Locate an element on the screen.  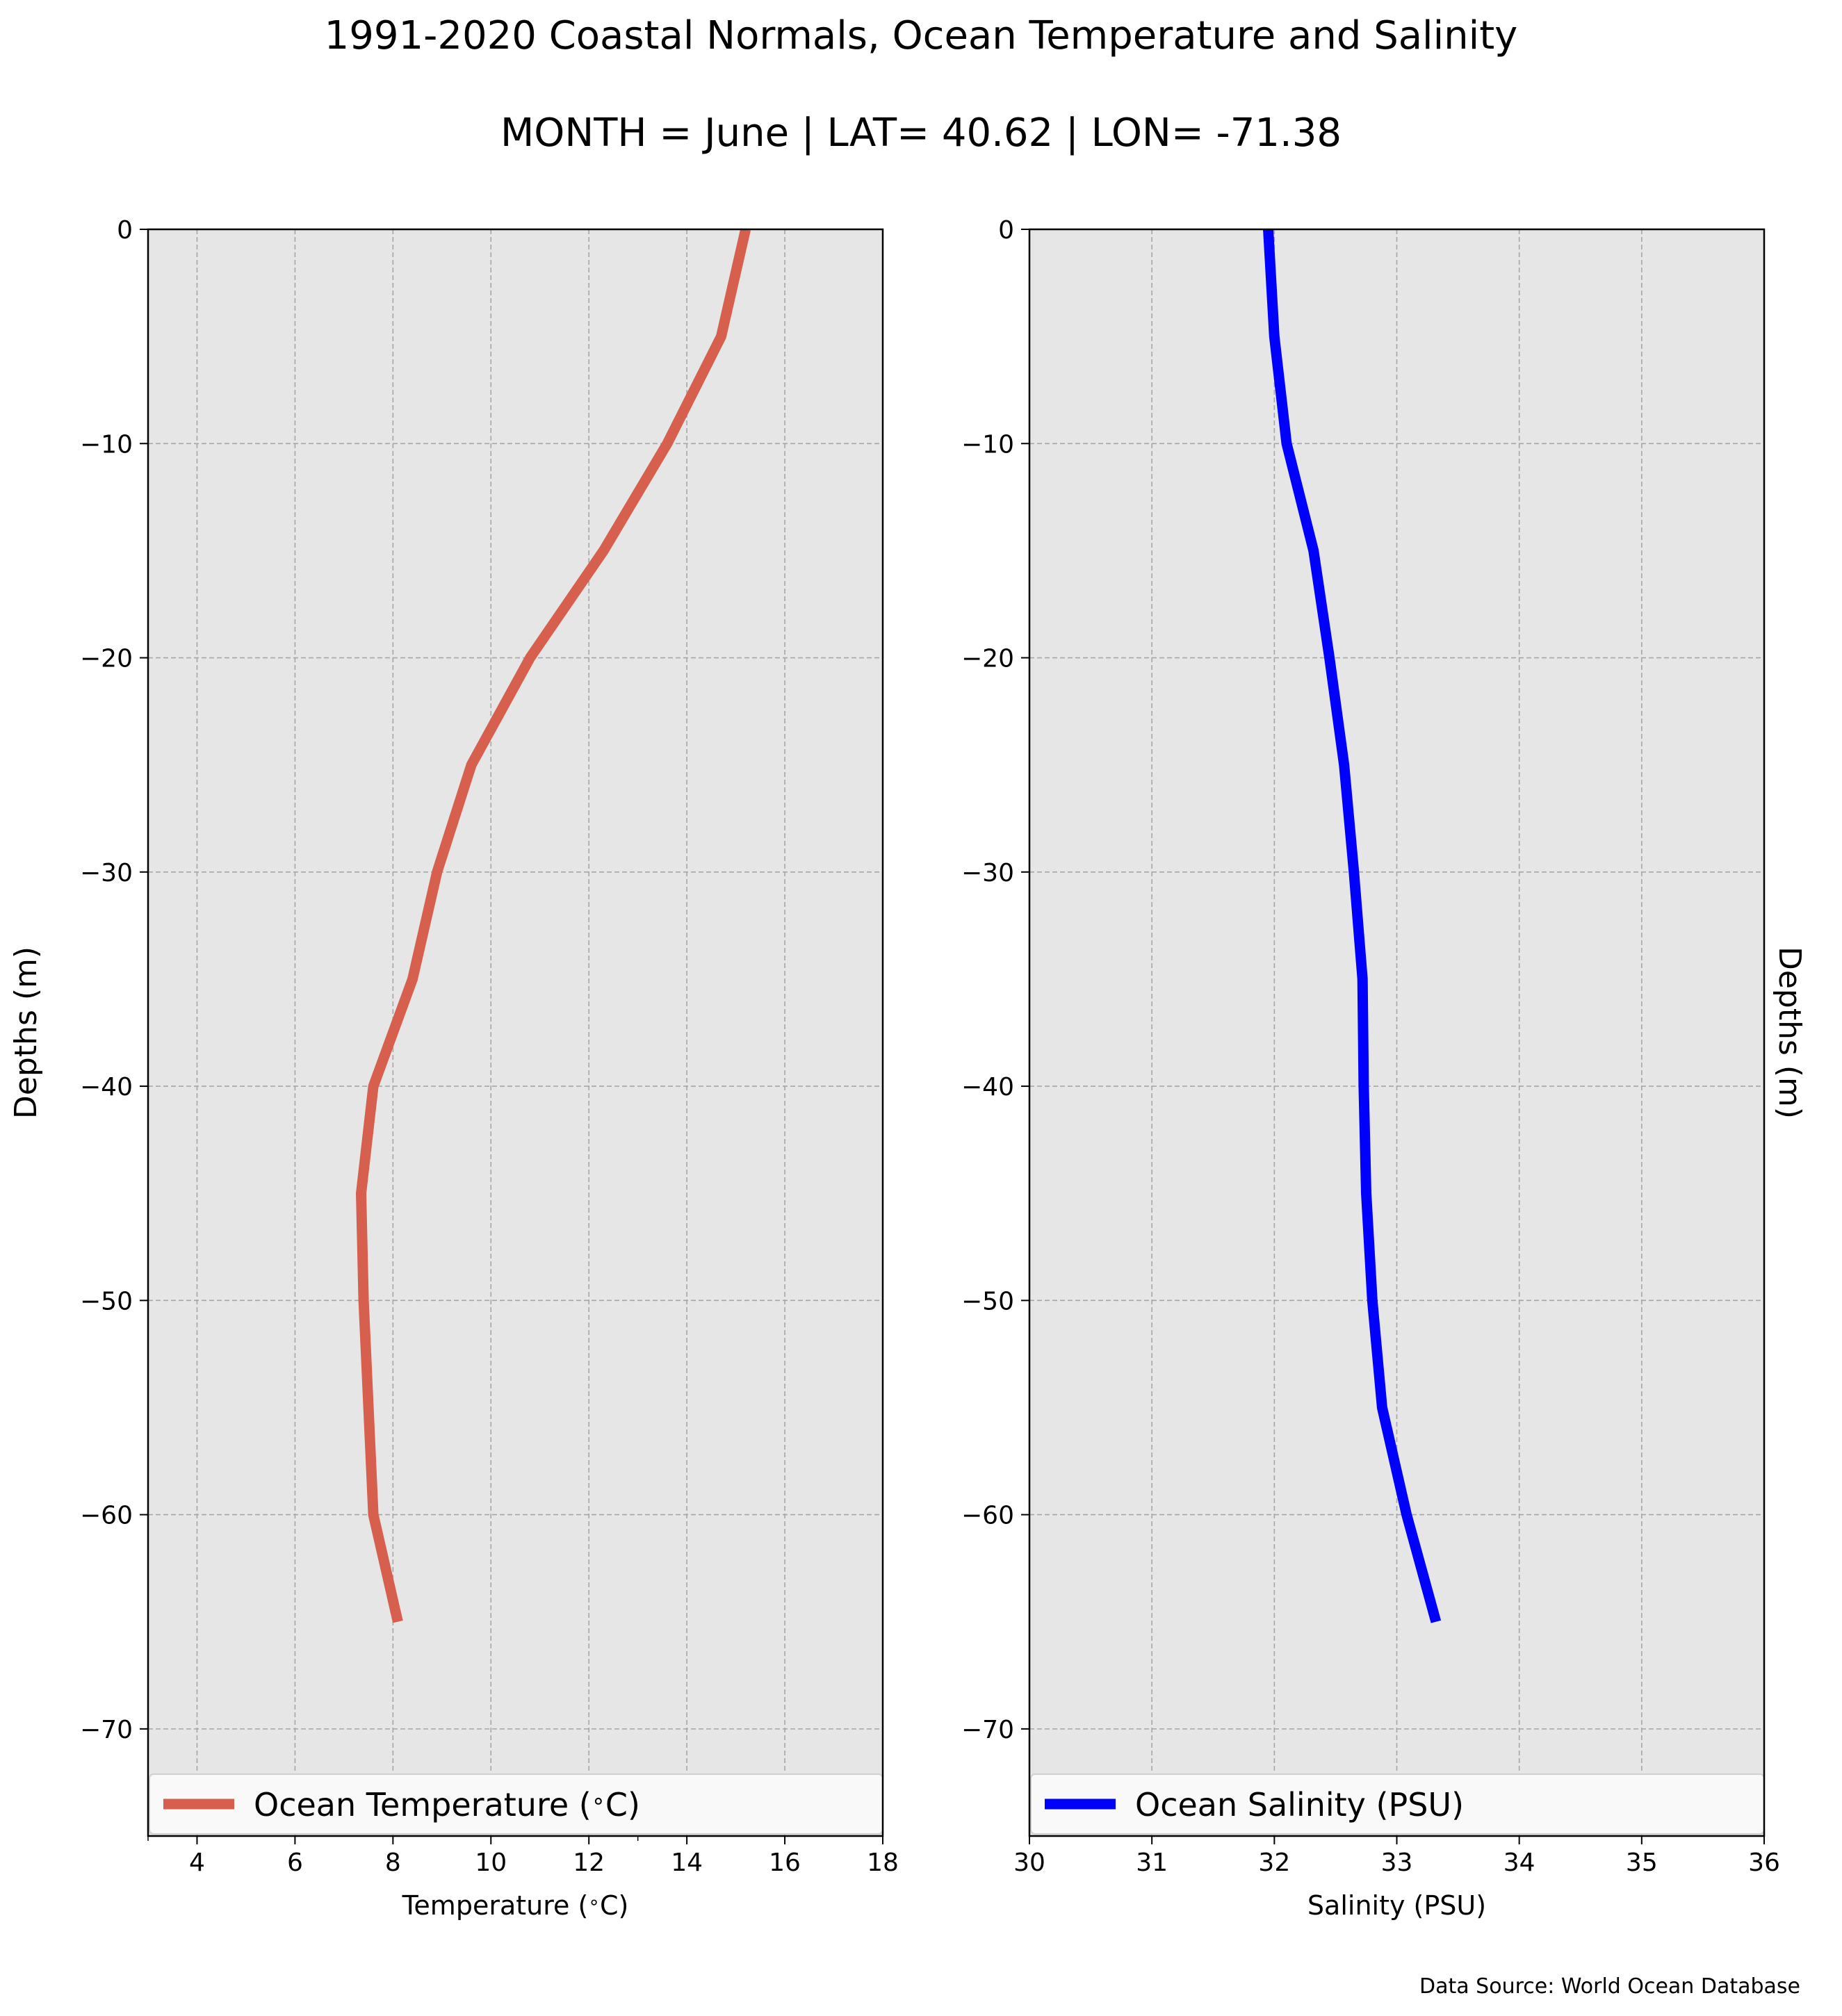
x-tick-label: 31 is located at coordinates (1152, 1863).